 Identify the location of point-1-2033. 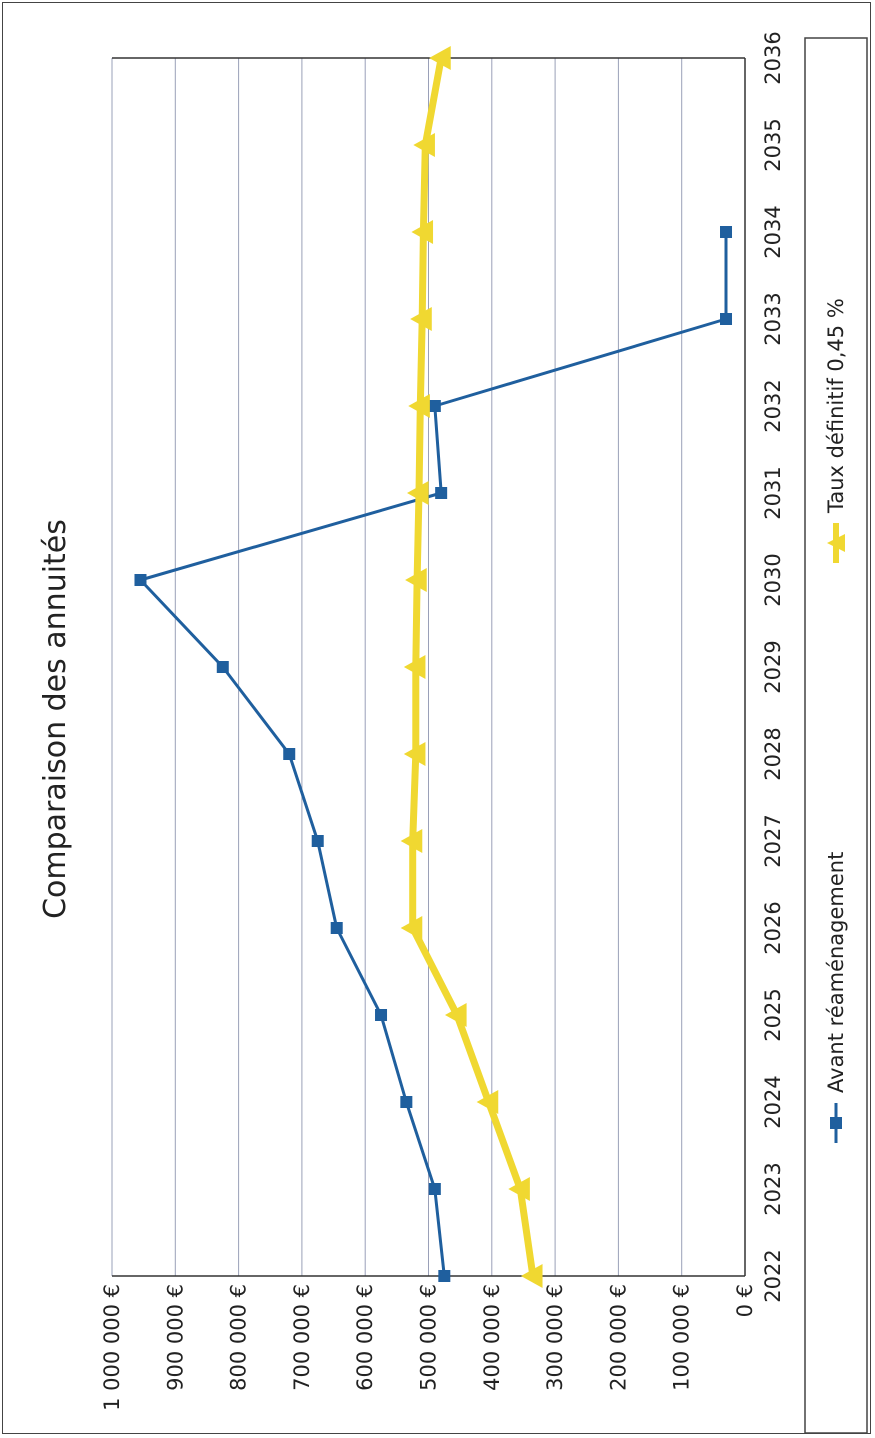
(421, 319).